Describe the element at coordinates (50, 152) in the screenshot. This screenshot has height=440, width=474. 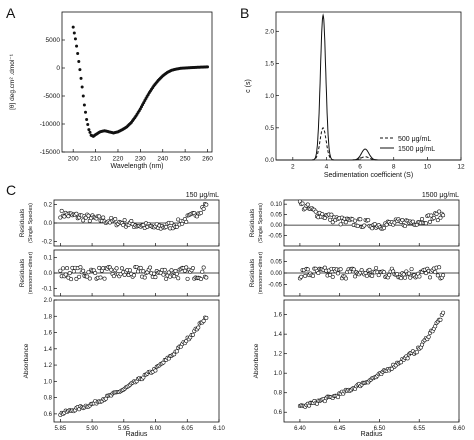
I see `y-tick-label: -15000` at that location.